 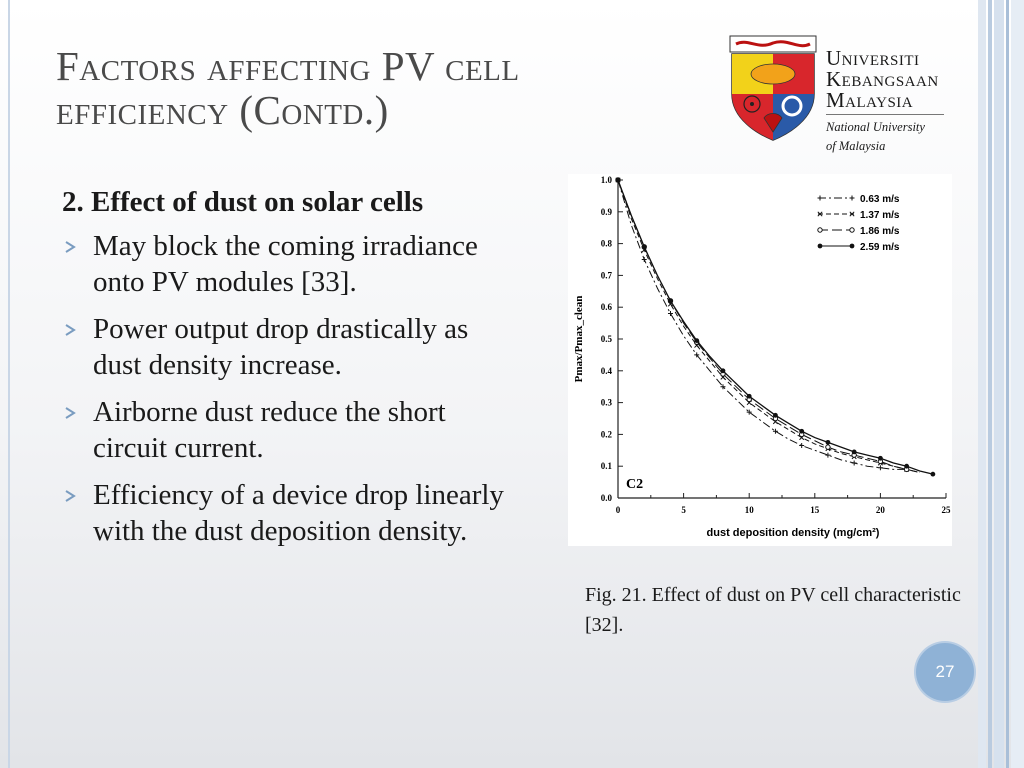 I want to click on logo-sub-2: of Malaysia, so click(x=856, y=146).